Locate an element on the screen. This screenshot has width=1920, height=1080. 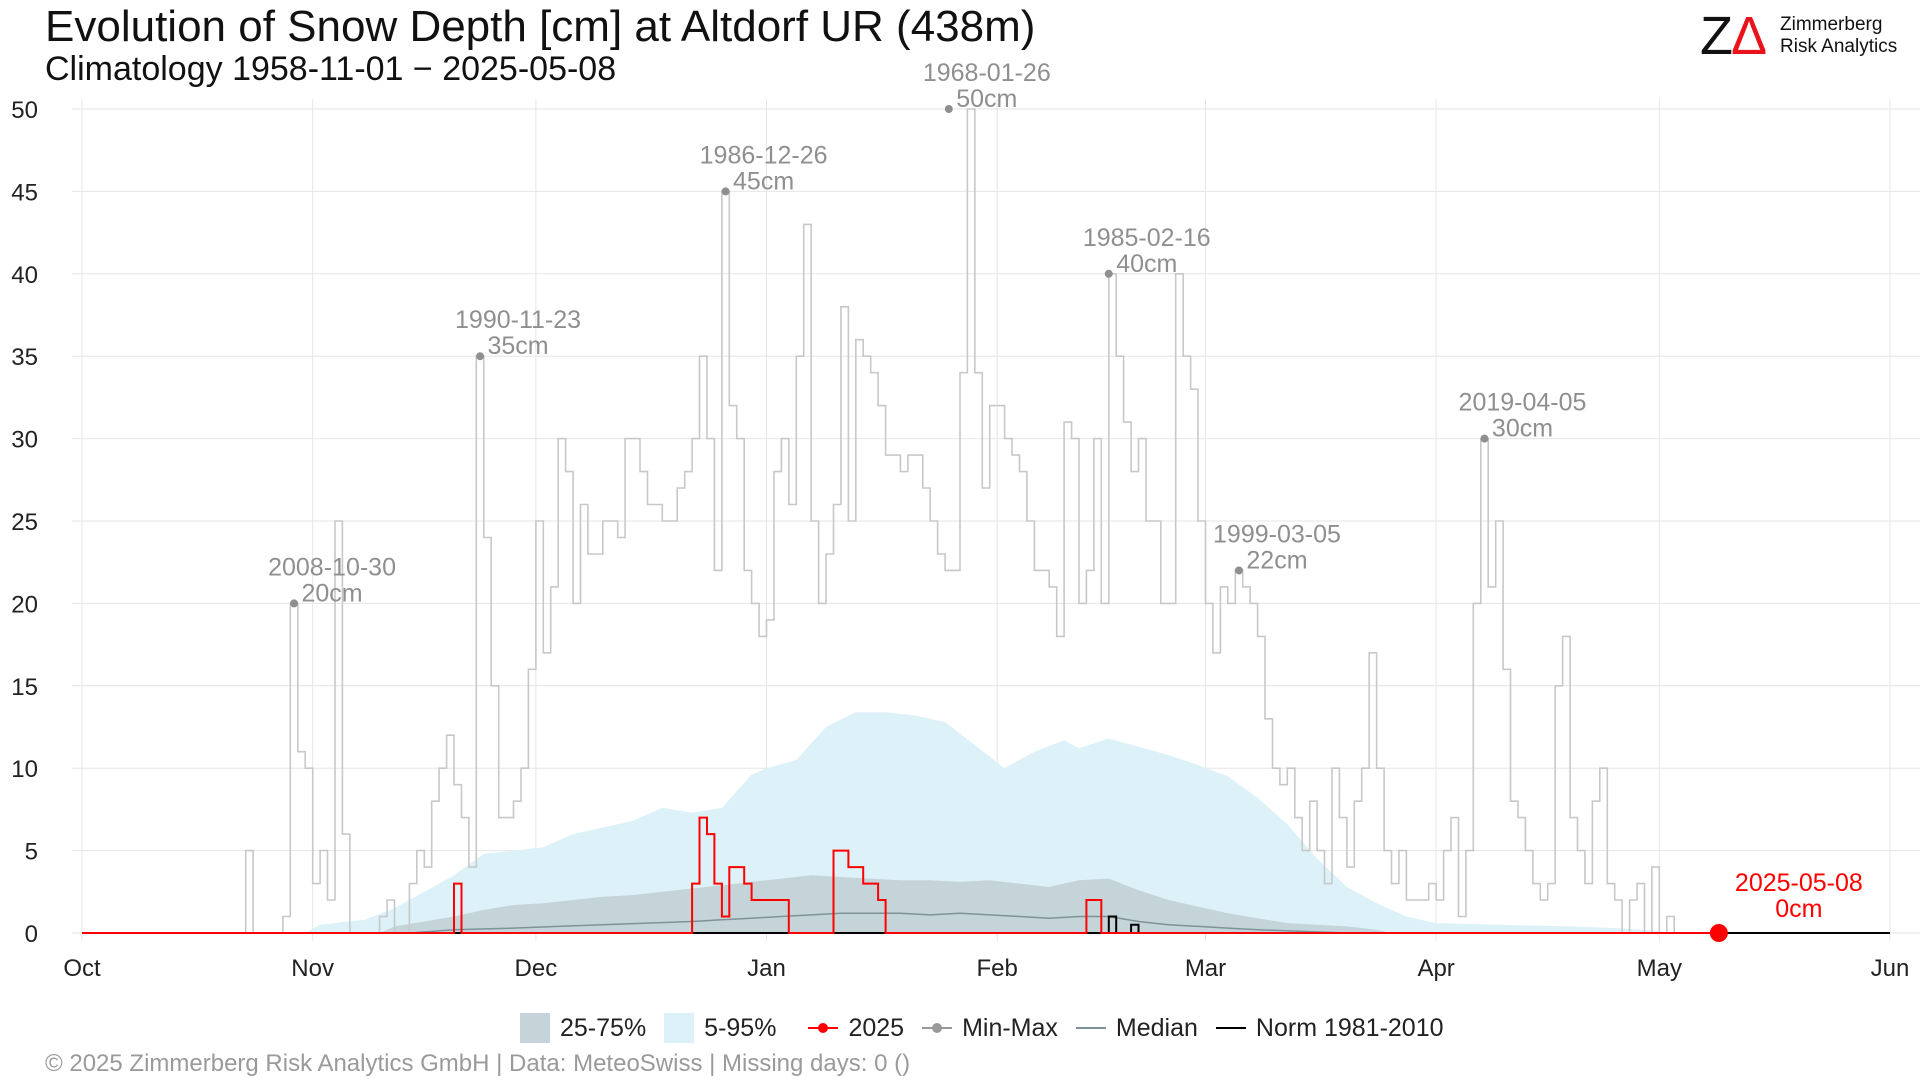
legend-item-minmax: Min-Max is located at coordinates (990, 1028).